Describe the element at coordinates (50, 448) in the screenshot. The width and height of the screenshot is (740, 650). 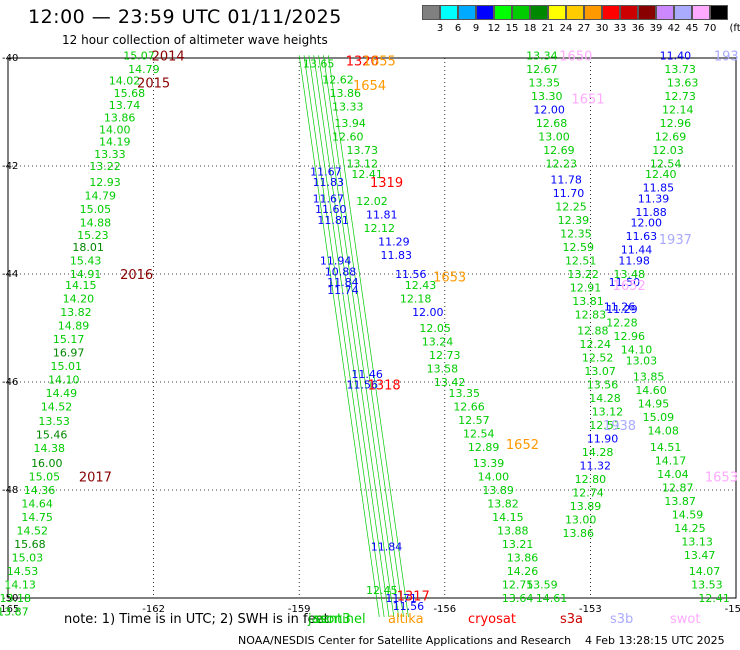
I see `wave-height-value: 14.38` at that location.